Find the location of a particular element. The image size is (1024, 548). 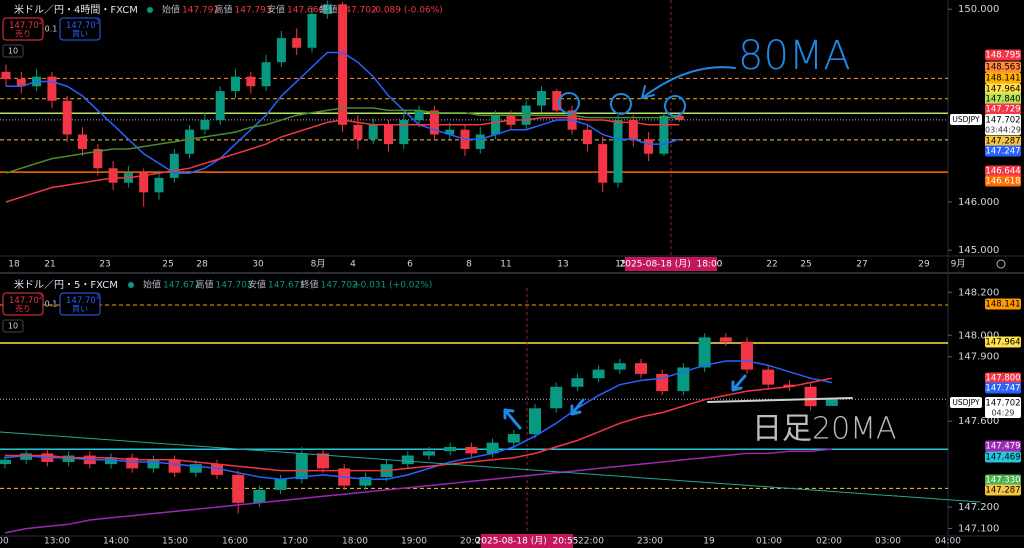

market-status is located at coordinates (131, 285).